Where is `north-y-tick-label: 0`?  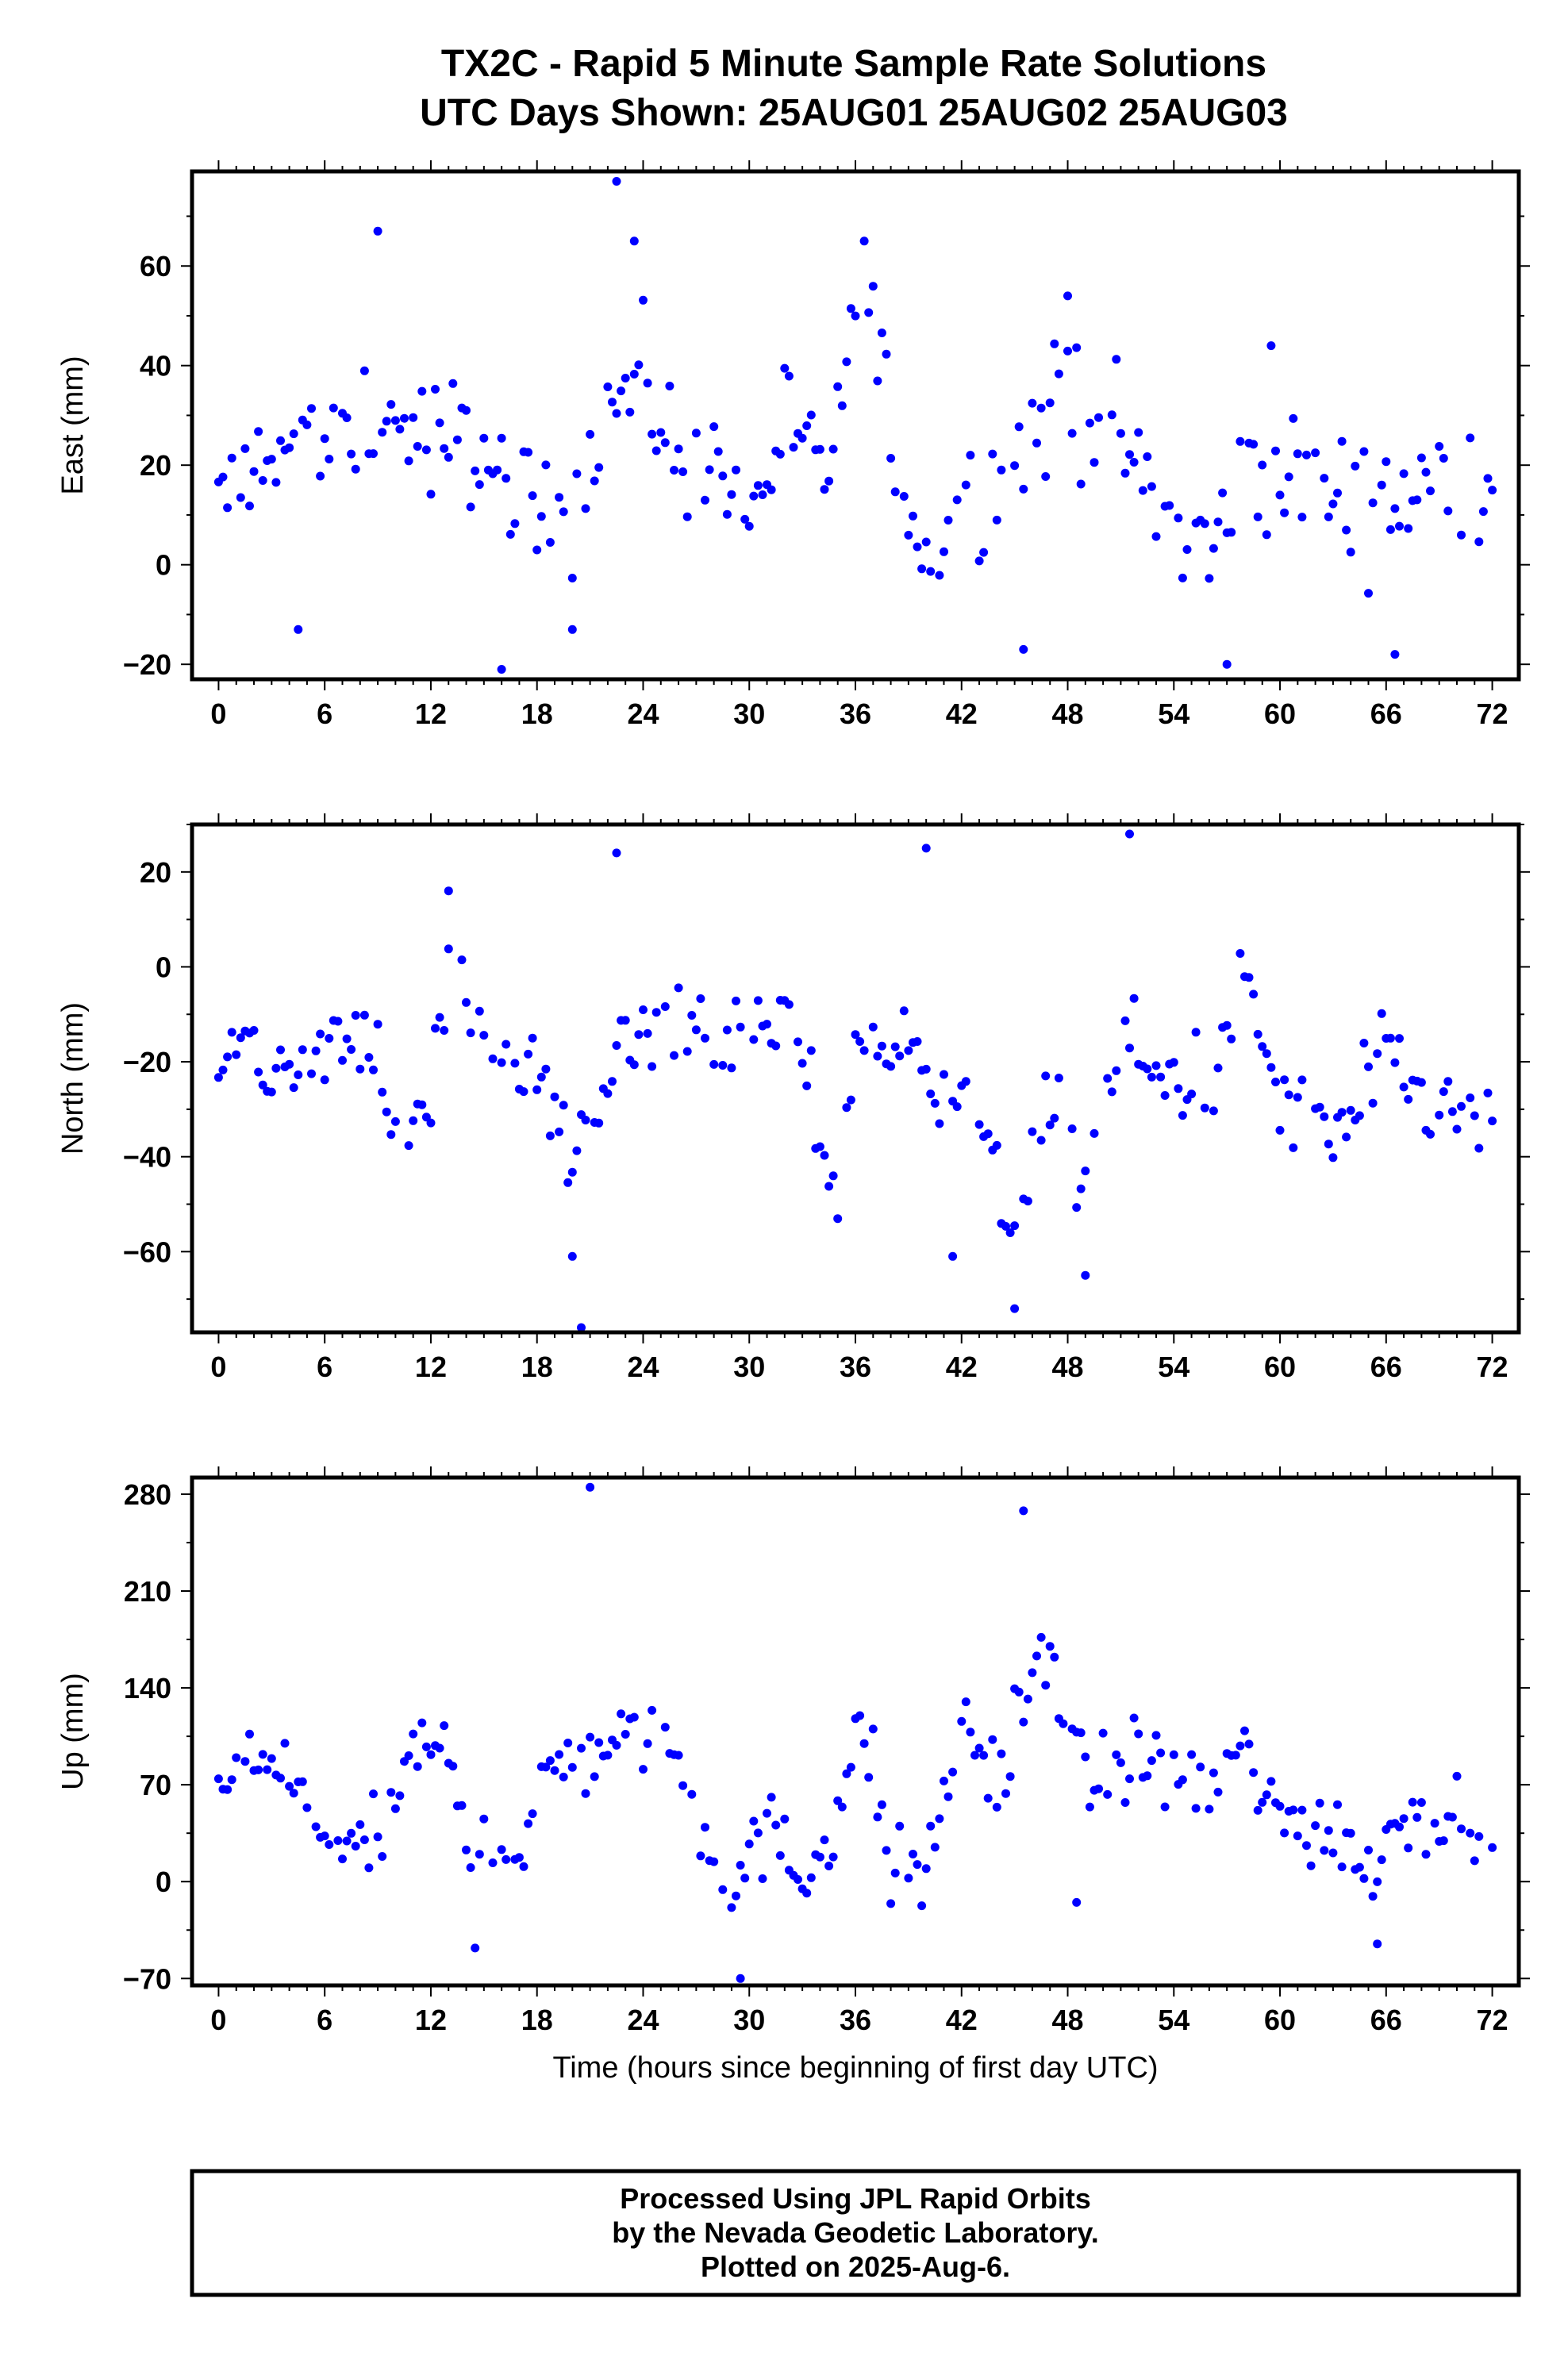
north-y-tick-label: 0 is located at coordinates (163, 967).